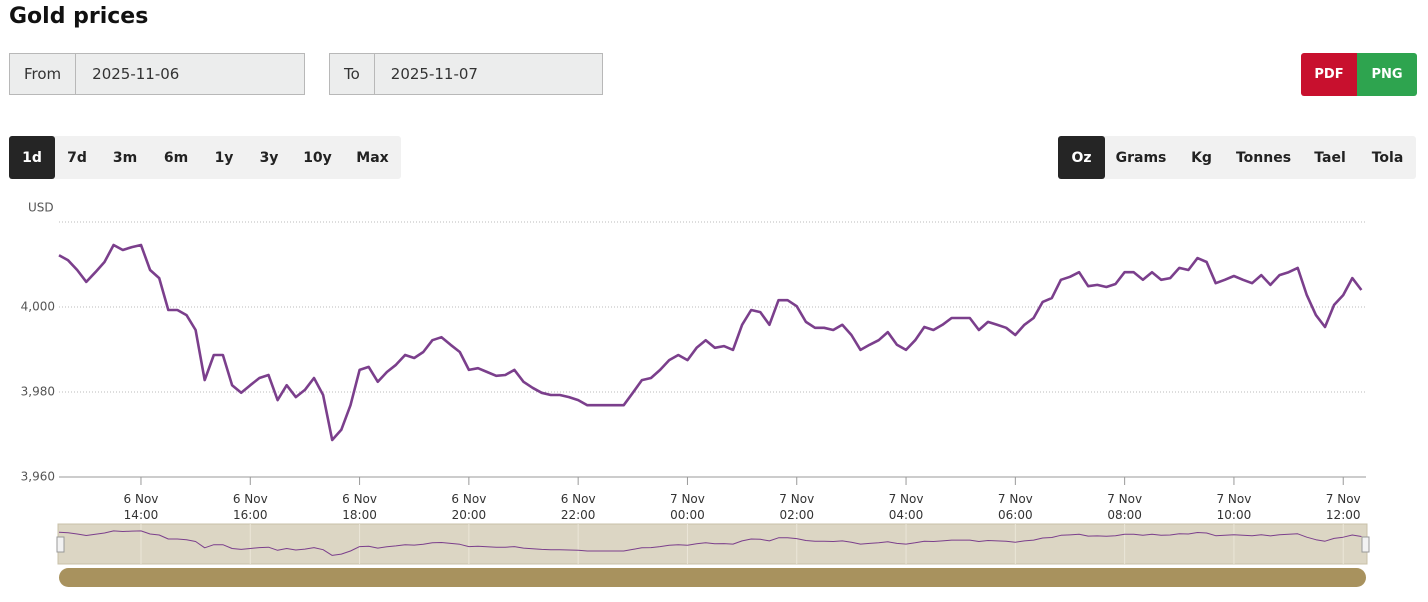 This screenshot has width=1428, height=602. What do you see at coordinates (578, 507) in the screenshot?
I see `x-tick-label: 6 Nov 22:00` at bounding box center [578, 507].